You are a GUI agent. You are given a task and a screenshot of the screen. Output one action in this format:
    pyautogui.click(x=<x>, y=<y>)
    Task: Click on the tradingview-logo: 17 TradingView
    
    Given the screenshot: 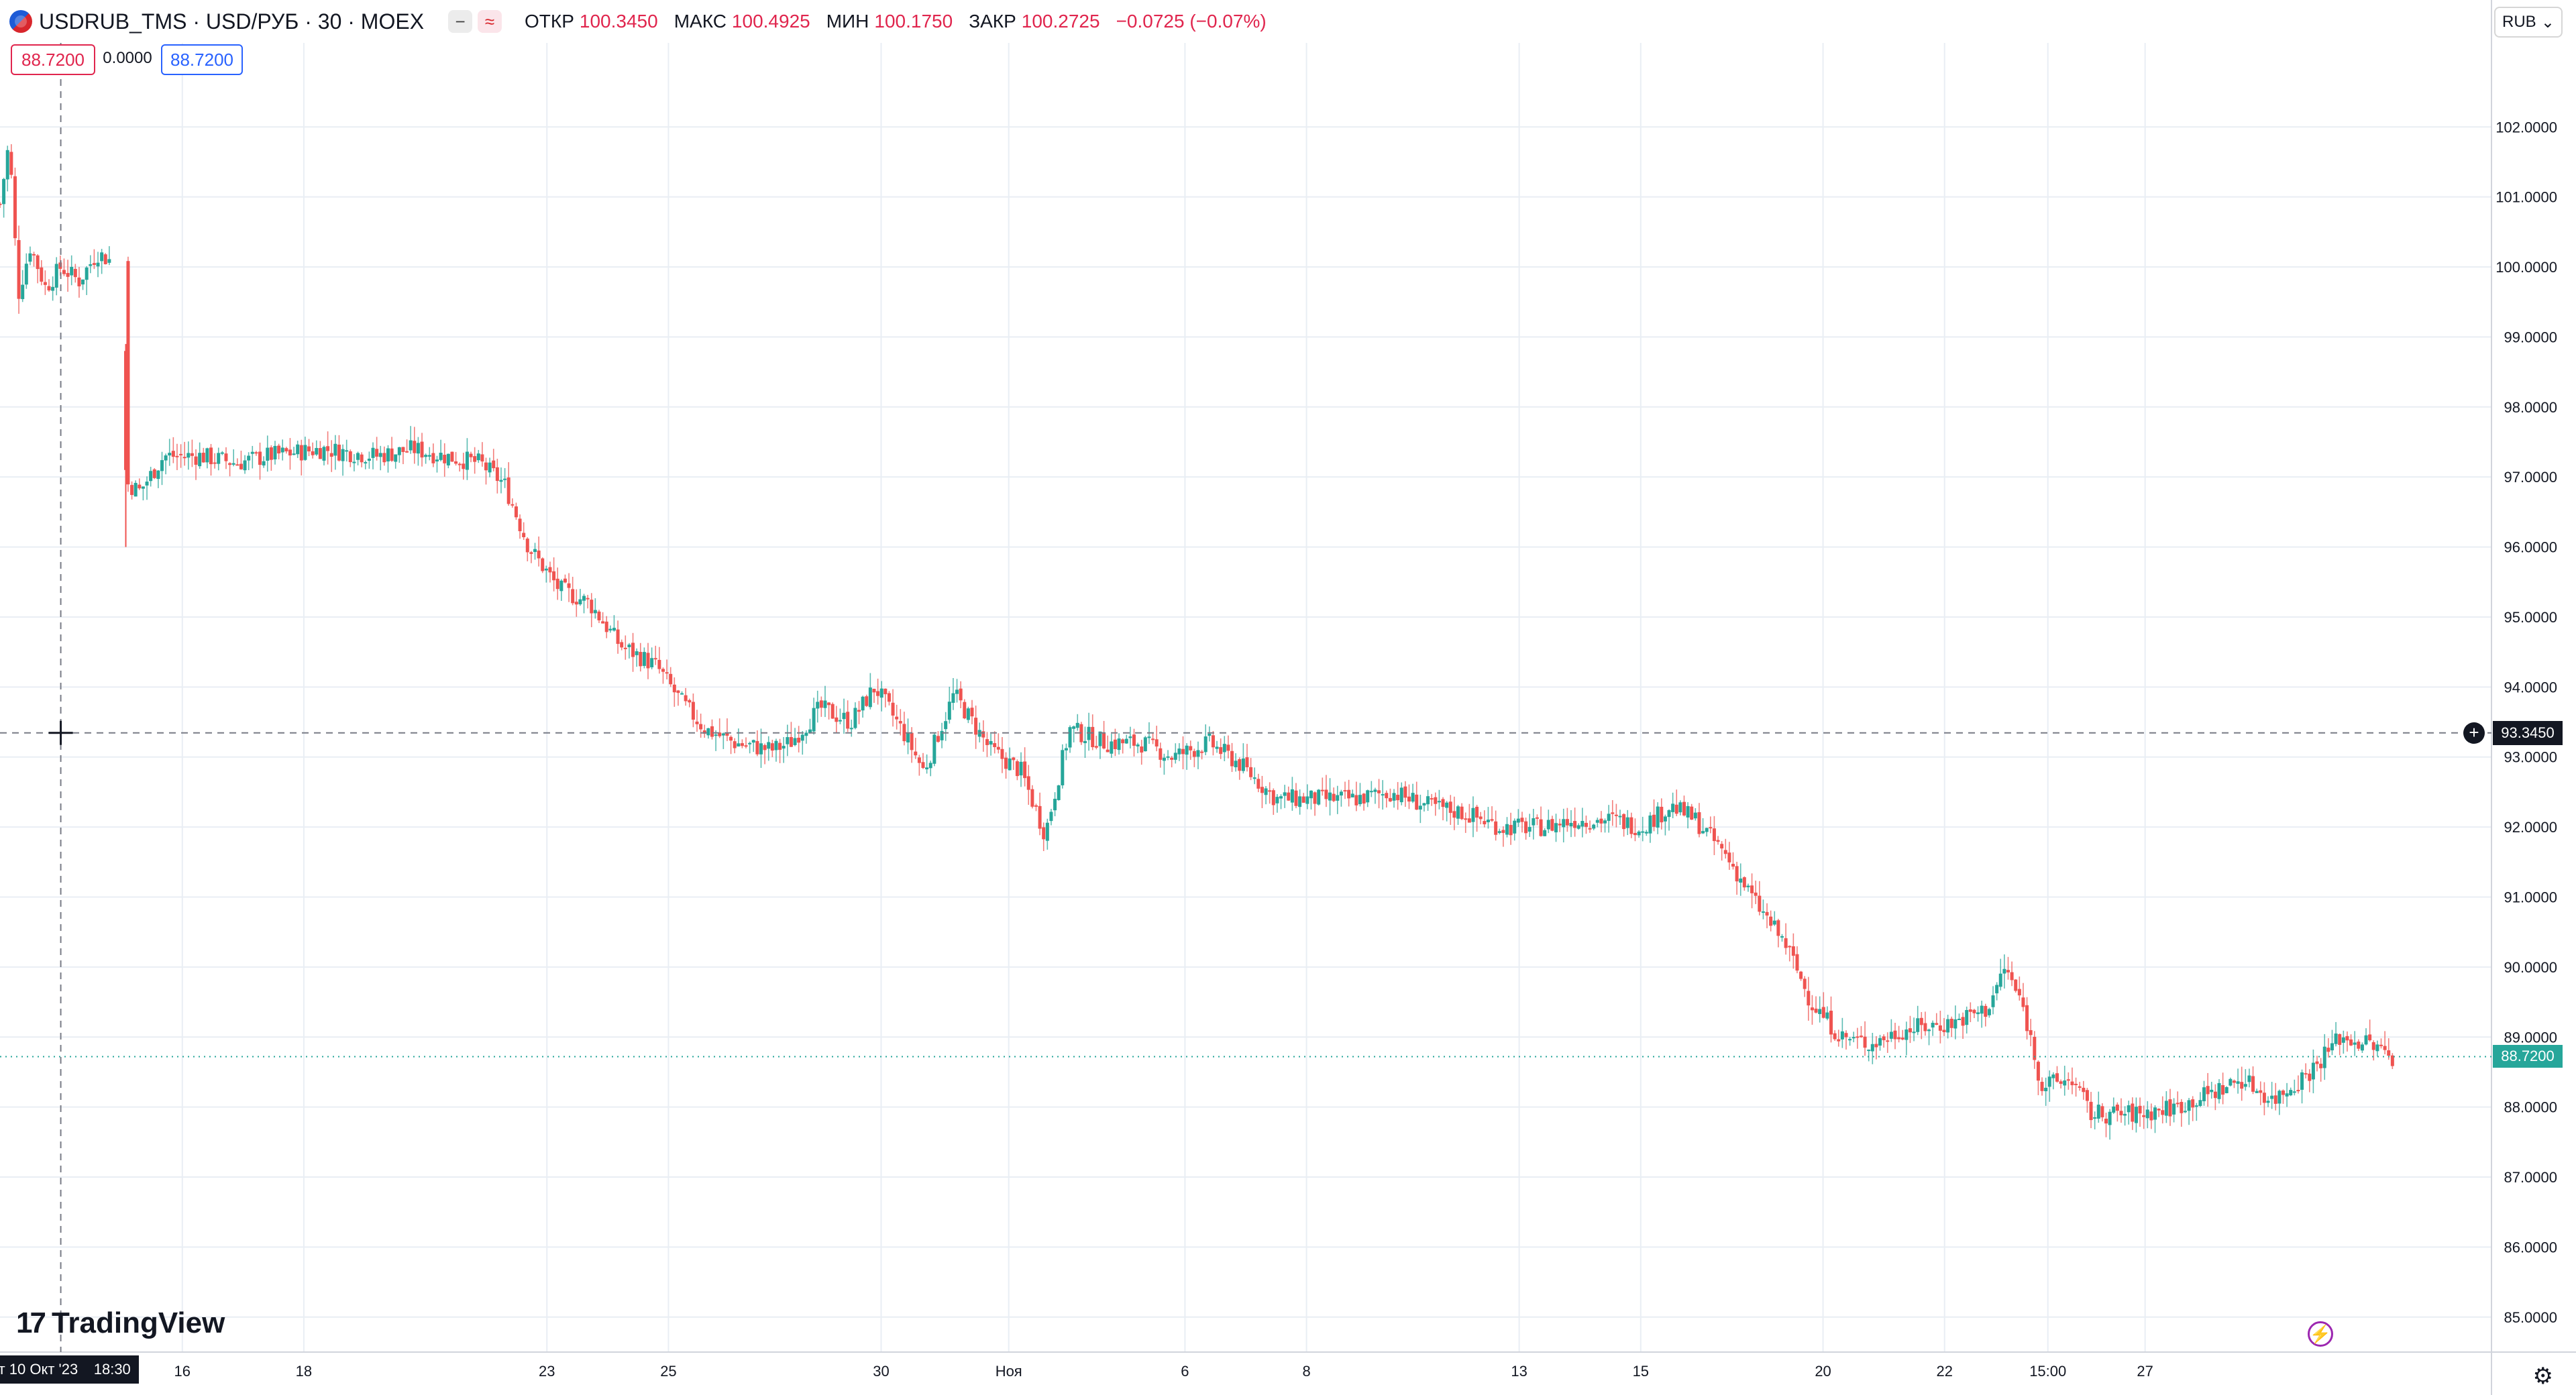 What is the action you would take?
    pyautogui.click(x=120, y=1323)
    